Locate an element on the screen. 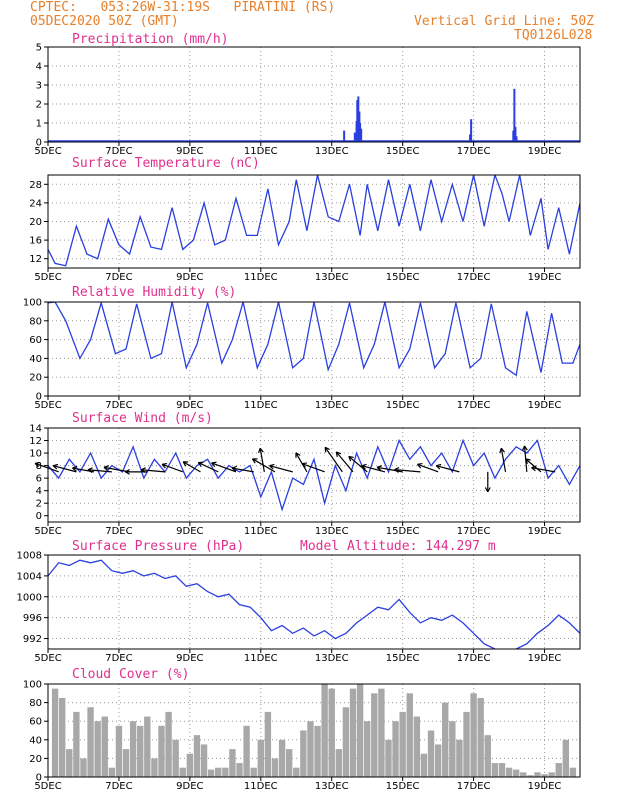  model-altitude-label: Model Altitude: 144.297 m is located at coordinates (398, 546).